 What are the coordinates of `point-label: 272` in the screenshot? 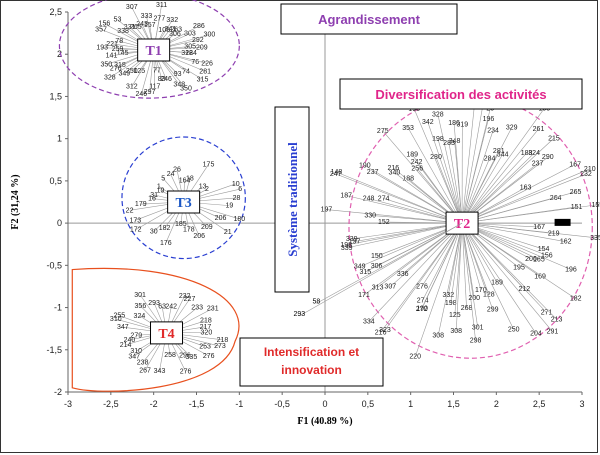 It's located at (422, 309).